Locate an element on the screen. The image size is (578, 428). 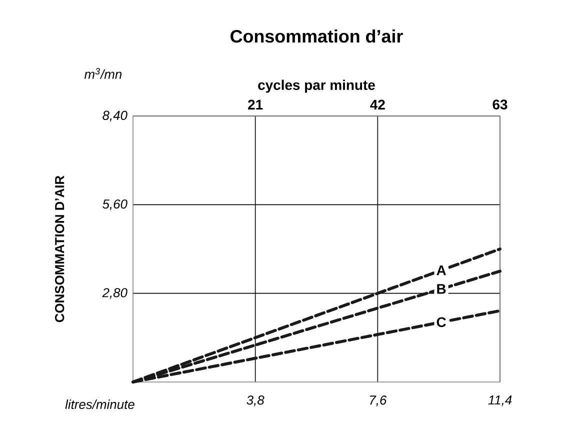
text: m$^{3}$/mn is located at coordinates (103, 73).